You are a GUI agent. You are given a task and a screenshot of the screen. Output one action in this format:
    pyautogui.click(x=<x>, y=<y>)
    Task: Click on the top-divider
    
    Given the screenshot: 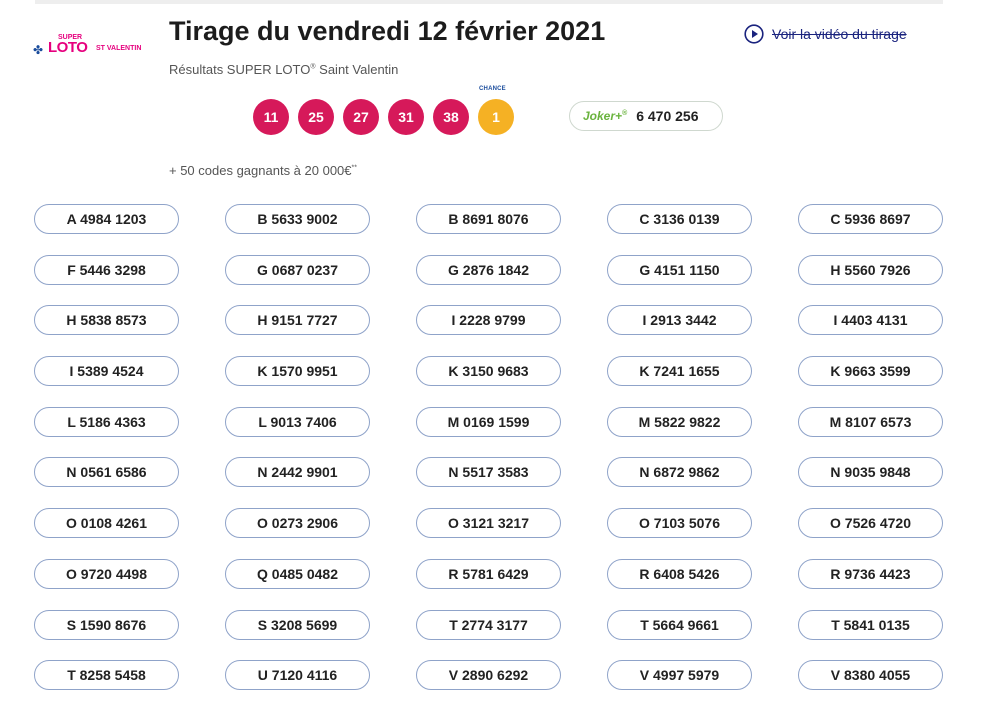 What is the action you would take?
    pyautogui.click(x=489, y=2)
    